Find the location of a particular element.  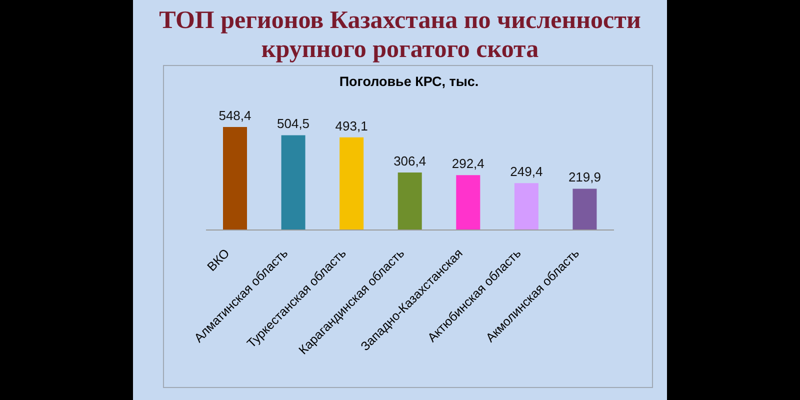

data-label: 504,5 is located at coordinates (293, 124).